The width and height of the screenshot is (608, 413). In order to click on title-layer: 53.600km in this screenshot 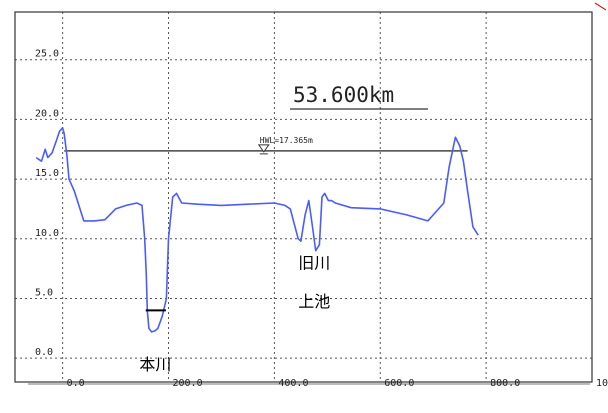, I will do `click(359, 96)`.